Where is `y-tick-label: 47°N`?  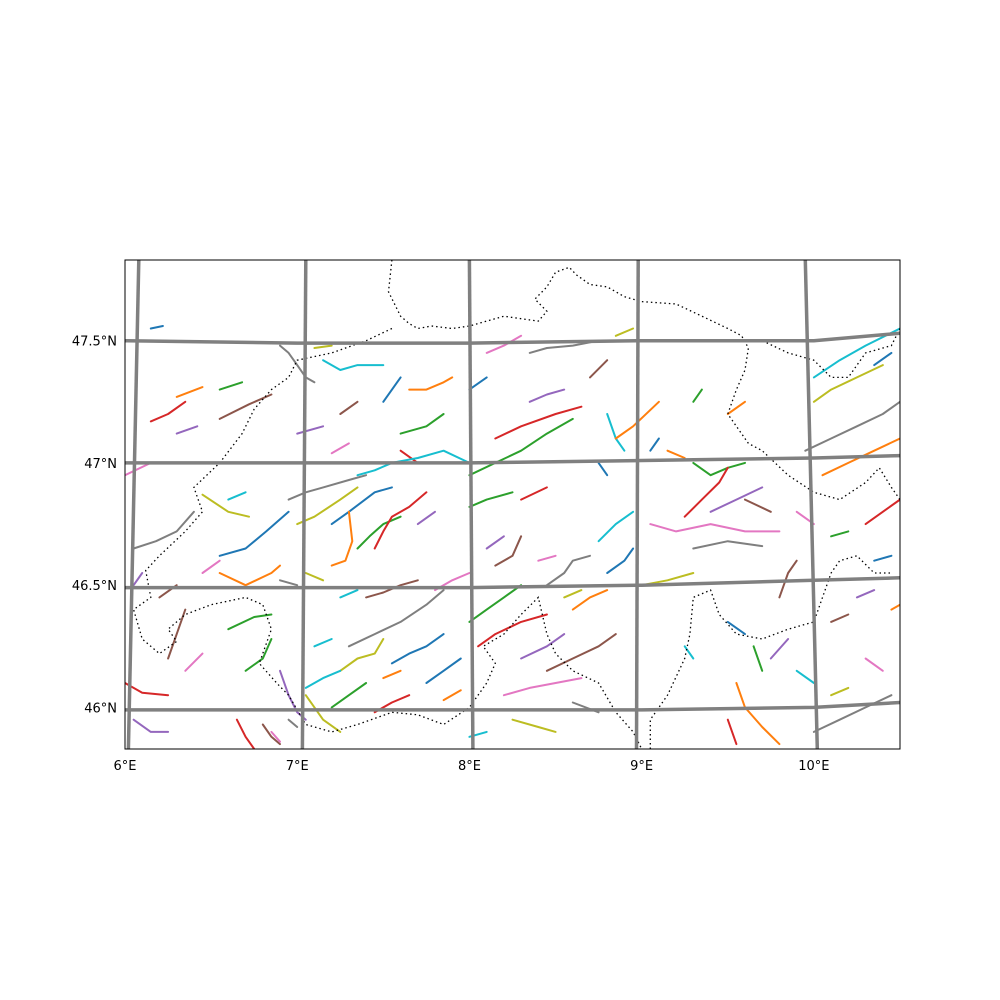 y-tick-label: 47°N is located at coordinates (100, 464).